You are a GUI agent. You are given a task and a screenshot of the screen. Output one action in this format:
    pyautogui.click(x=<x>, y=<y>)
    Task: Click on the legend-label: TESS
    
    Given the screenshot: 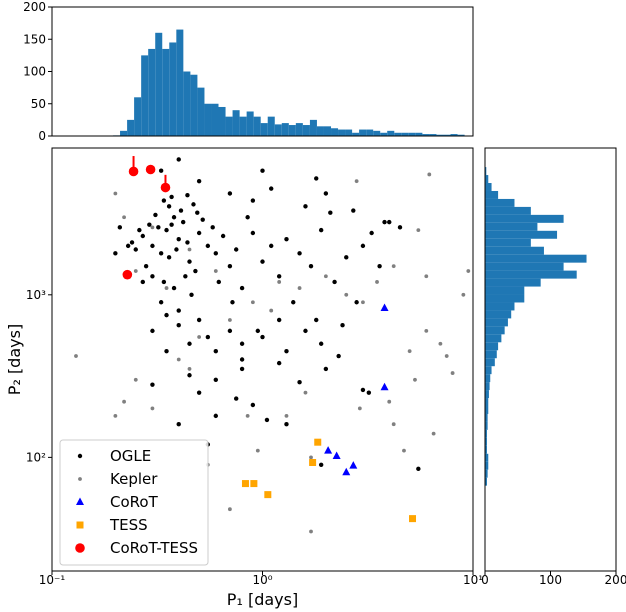 What is the action you would take?
    pyautogui.click(x=128, y=525)
    